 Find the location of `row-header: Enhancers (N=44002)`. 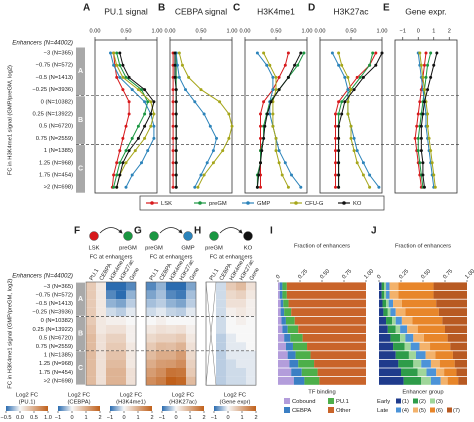

row-header: Enhancers (N=44002) is located at coordinates (42, 43).